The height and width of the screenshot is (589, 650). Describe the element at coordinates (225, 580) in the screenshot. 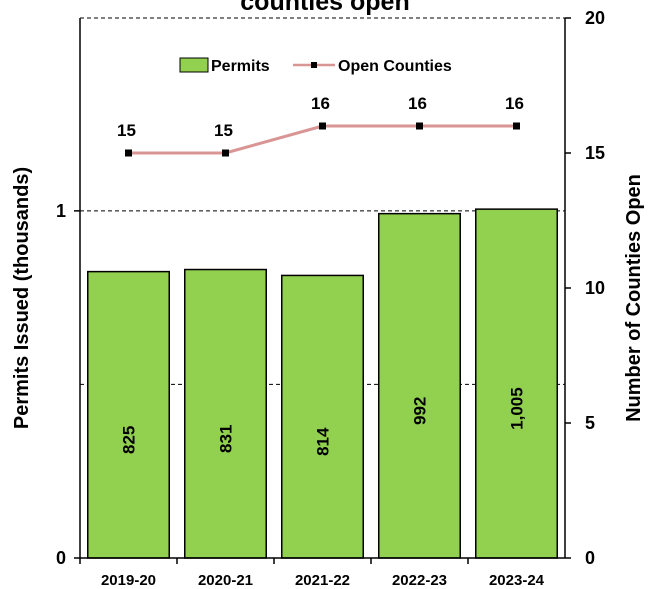

I see `x-tick-2020-21: 2020-21` at that location.